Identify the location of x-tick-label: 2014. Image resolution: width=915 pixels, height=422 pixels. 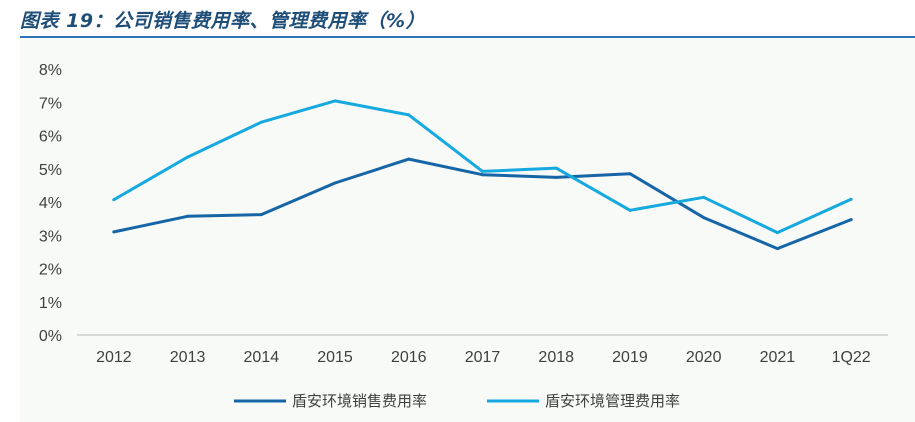
(262, 357).